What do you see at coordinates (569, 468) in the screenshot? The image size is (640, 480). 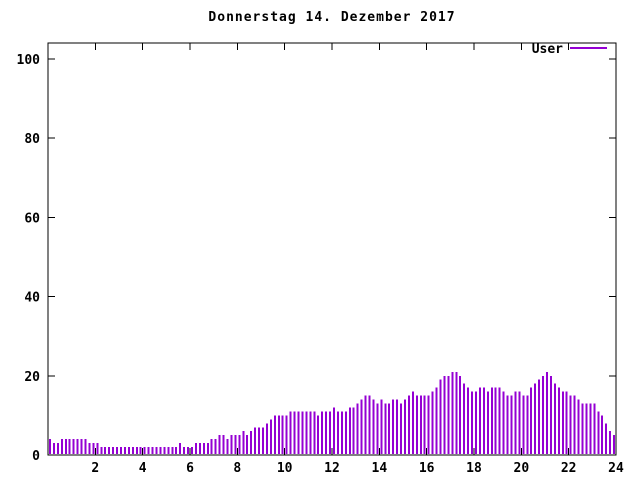 I see `x-tick-label: 22` at bounding box center [569, 468].